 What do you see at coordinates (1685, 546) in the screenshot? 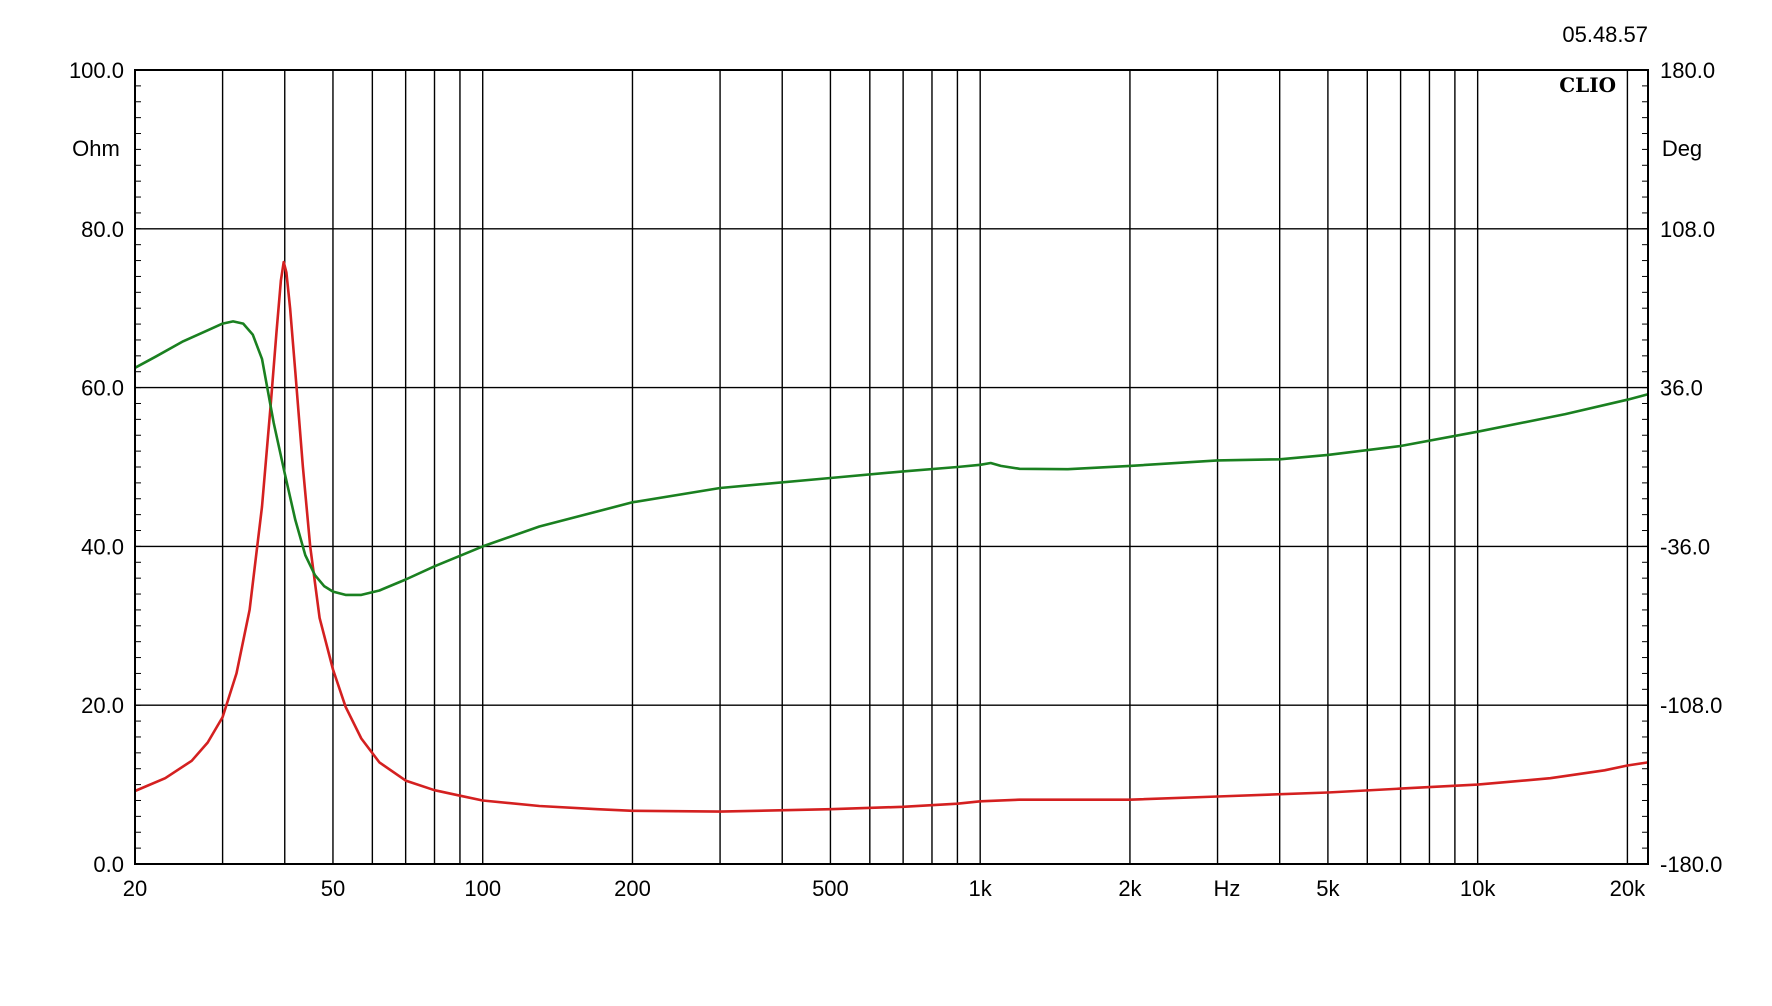
I see `right-y-tick-label: -36.0` at bounding box center [1685, 546].